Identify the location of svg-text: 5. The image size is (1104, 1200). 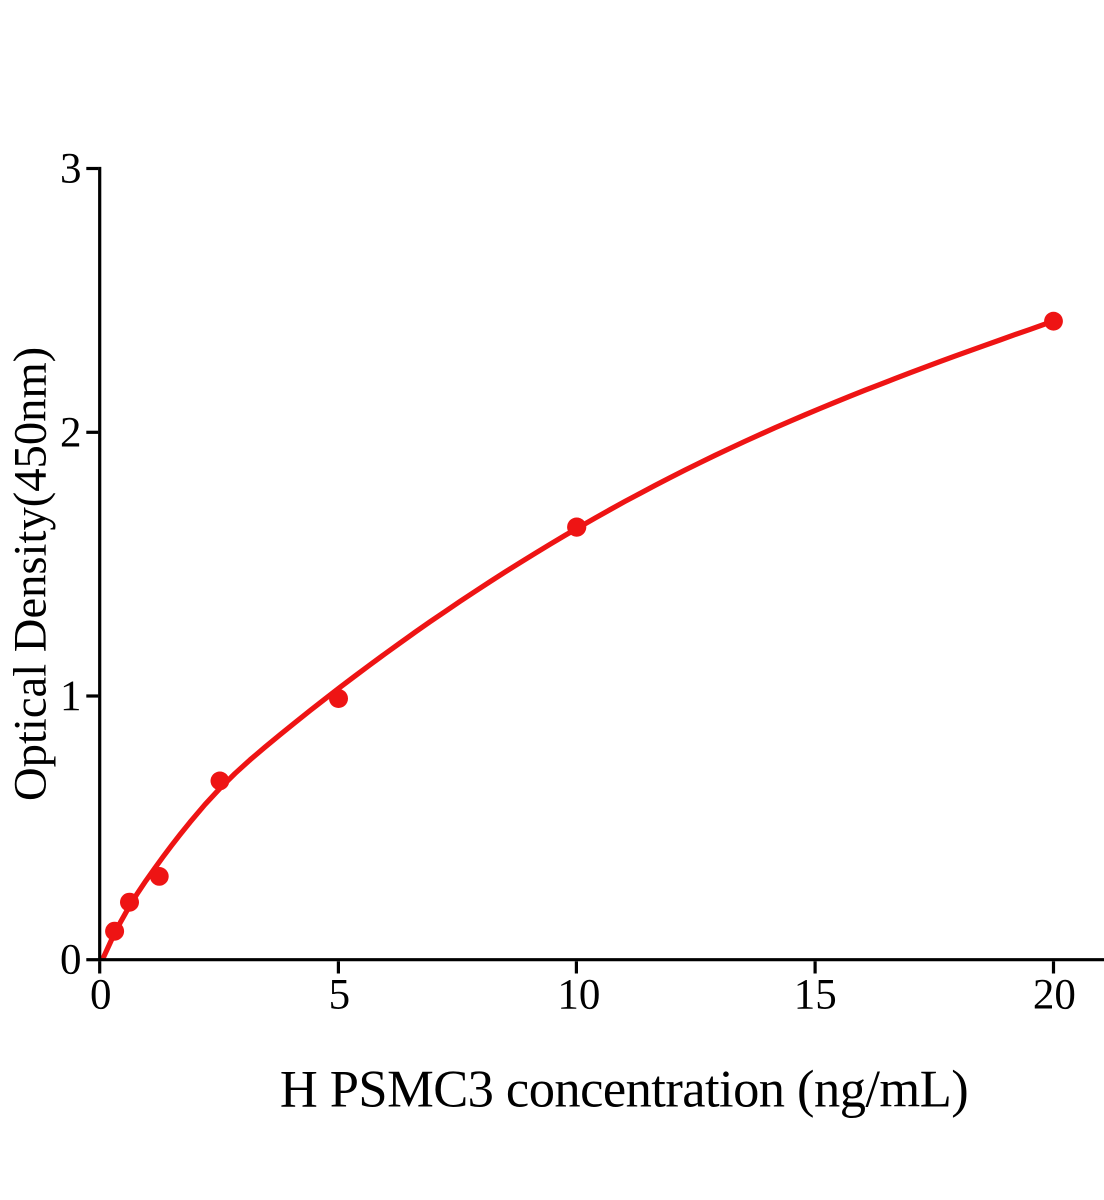
(340, 995).